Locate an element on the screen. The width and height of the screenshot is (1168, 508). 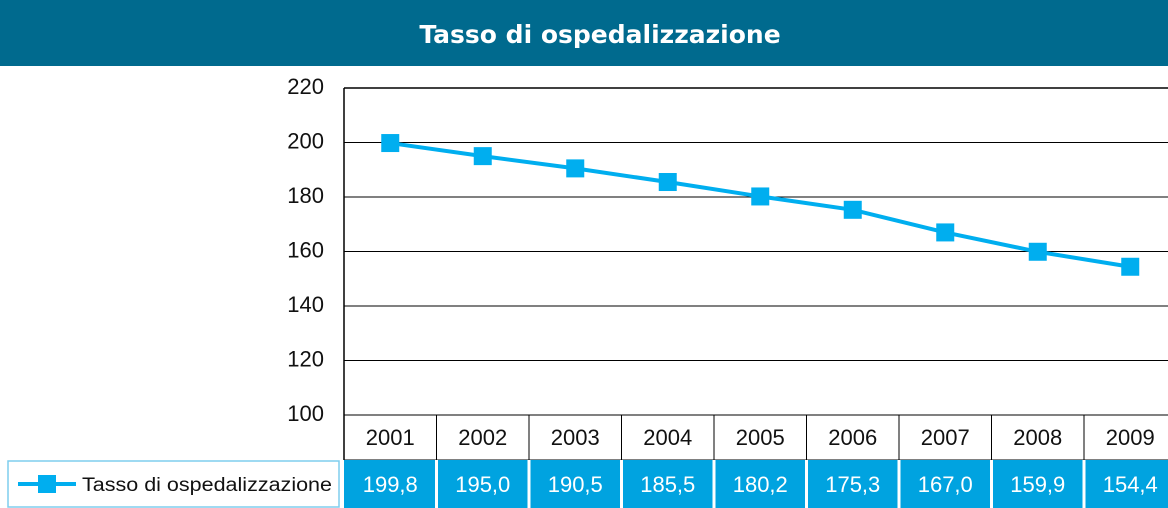
chart-title: Tasso di ospedalizzazione is located at coordinates (599, 34).